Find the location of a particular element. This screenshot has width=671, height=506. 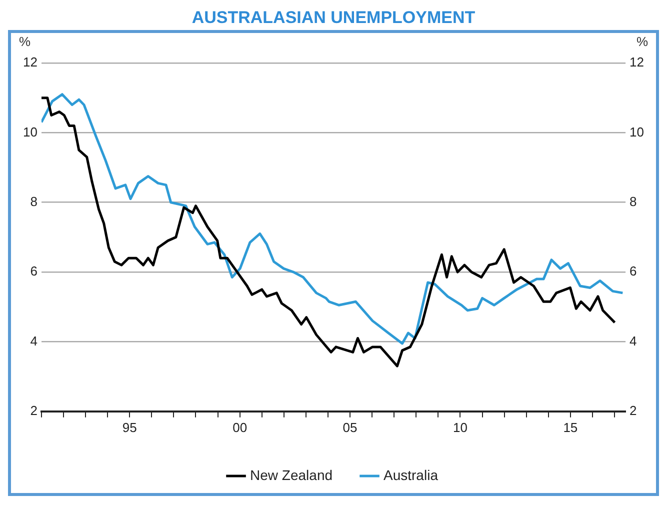

y-tick-label: 8 is located at coordinates (34, 201).